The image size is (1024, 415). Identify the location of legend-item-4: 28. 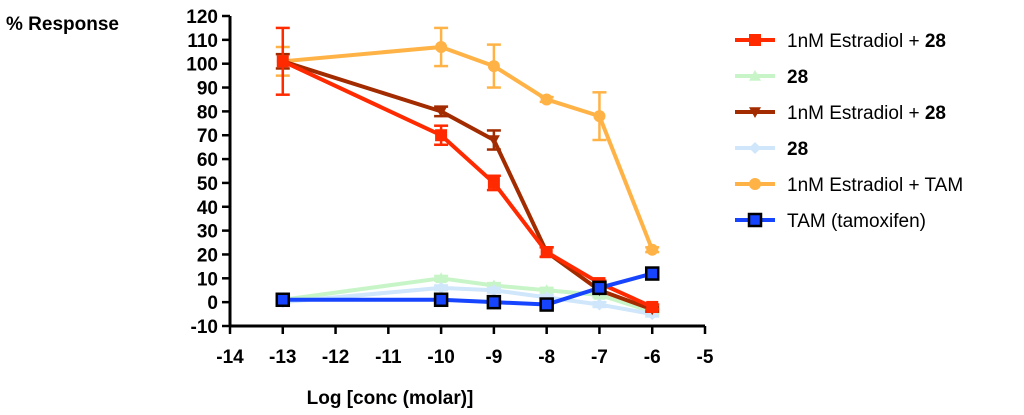
(771, 149).